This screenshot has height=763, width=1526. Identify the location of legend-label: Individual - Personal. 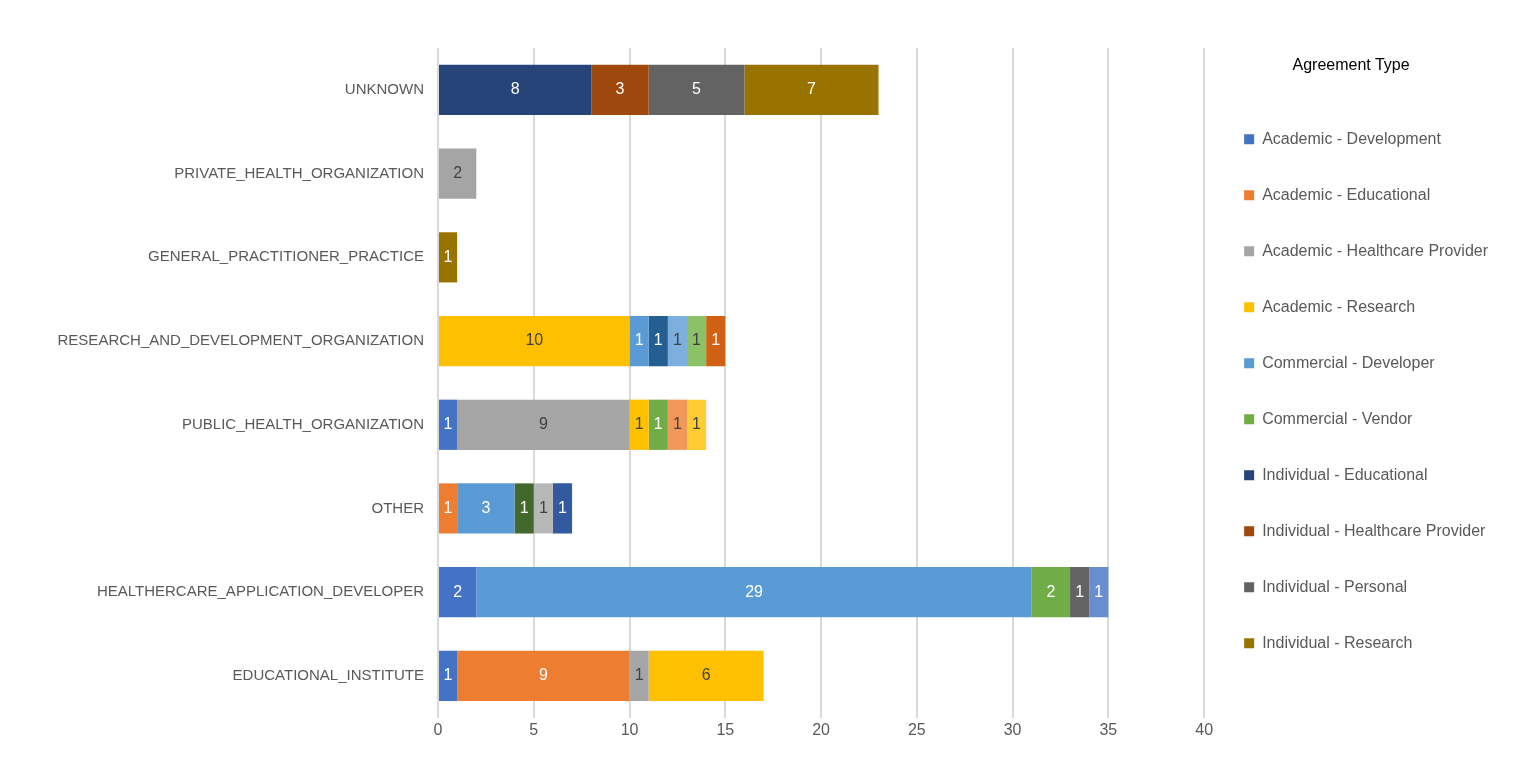
(1335, 586).